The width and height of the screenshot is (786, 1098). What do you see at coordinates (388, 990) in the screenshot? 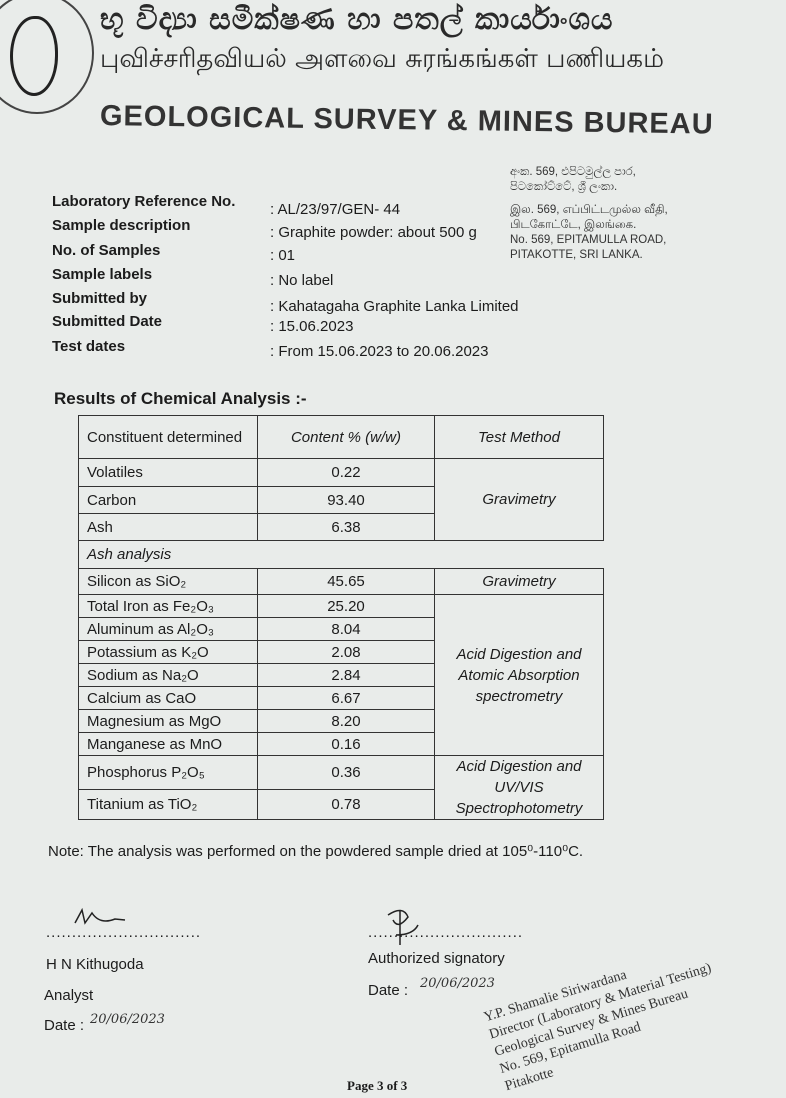
I see `authorized-date-label: Date :` at bounding box center [388, 990].